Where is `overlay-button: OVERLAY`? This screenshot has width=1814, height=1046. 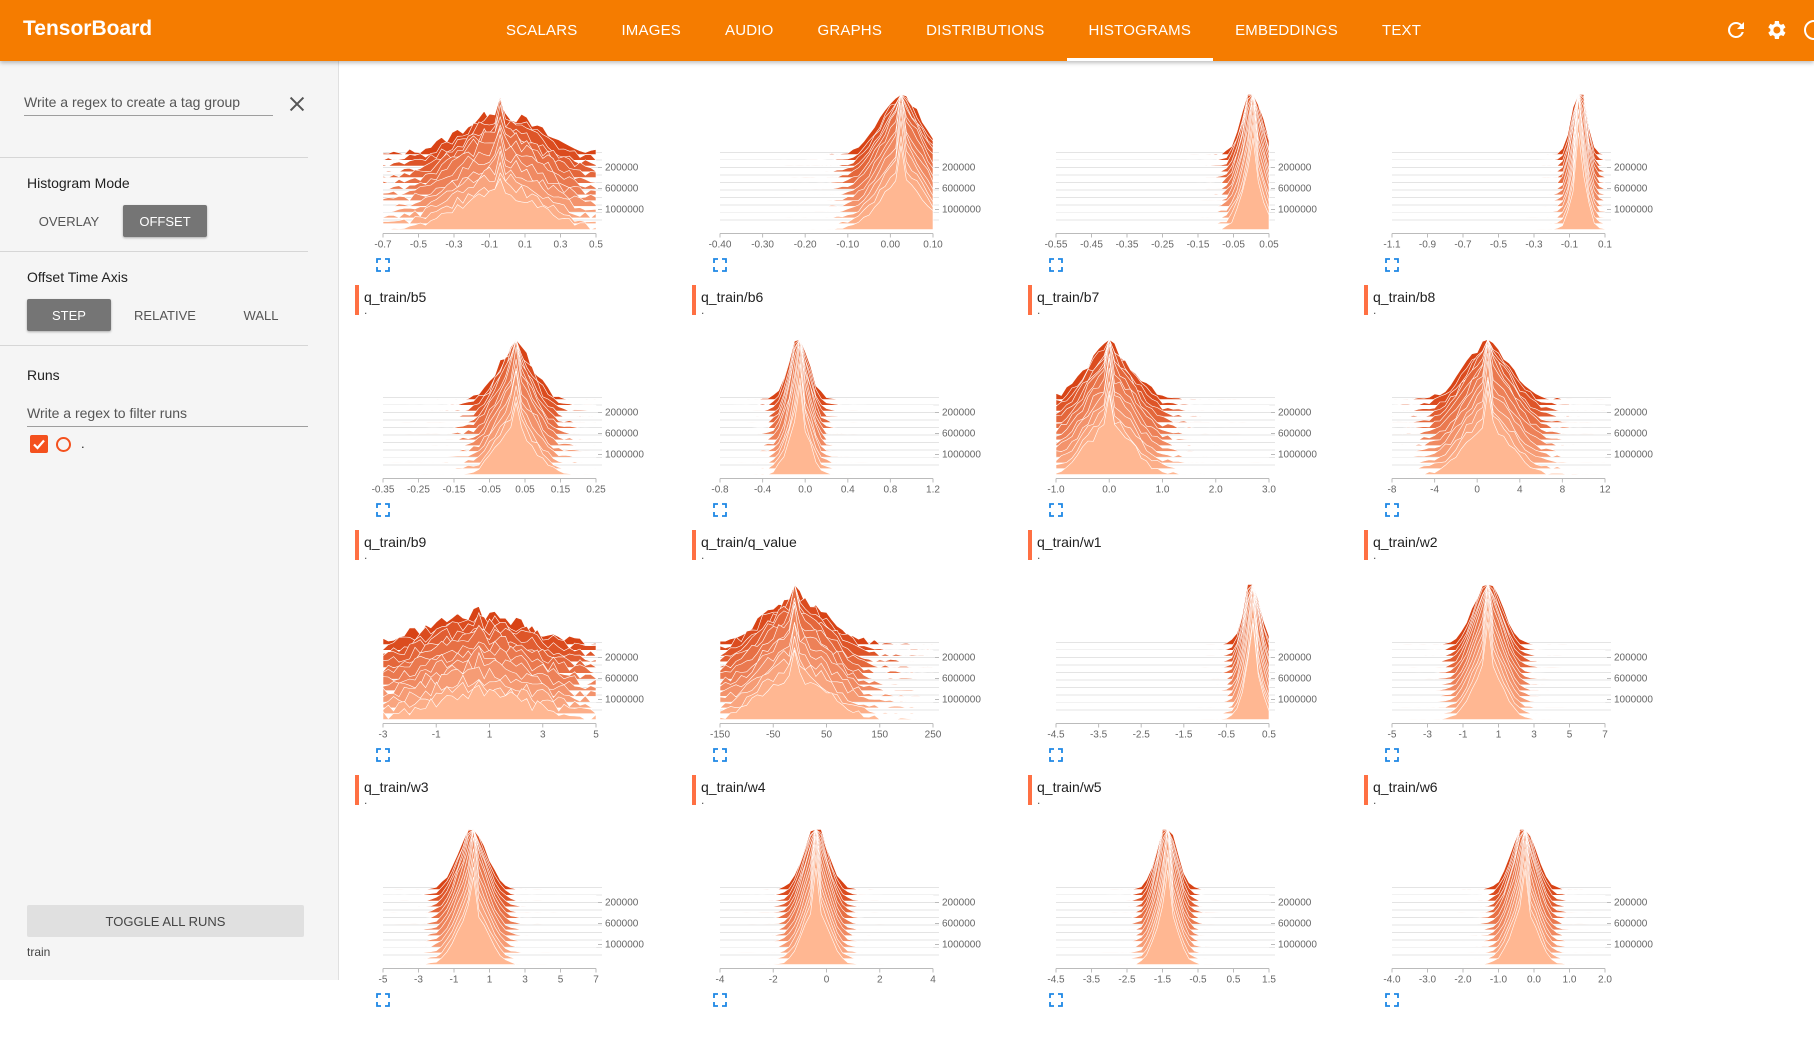
overlay-button: OVERLAY is located at coordinates (69, 221).